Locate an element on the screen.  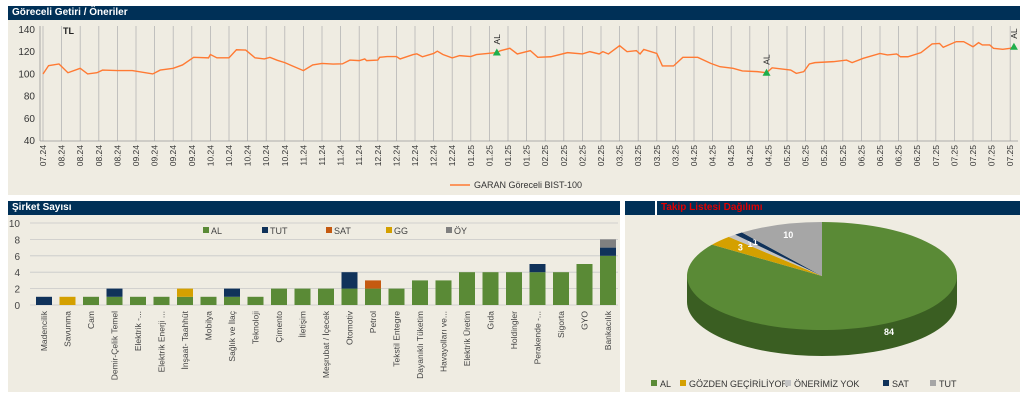
currency-label: TL is located at coordinates (68, 31).